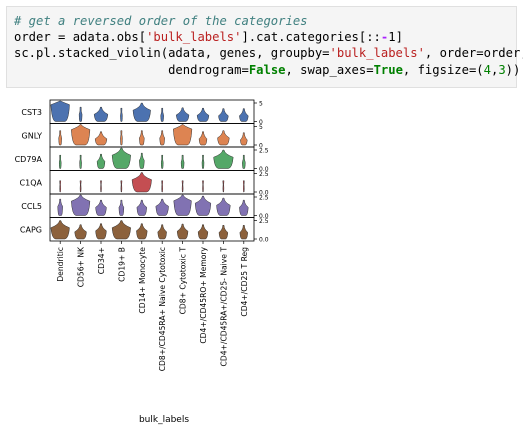 This screenshot has height=438, width=523. What do you see at coordinates (60, 264) in the screenshot?
I see `category-label: Dendritic` at bounding box center [60, 264].